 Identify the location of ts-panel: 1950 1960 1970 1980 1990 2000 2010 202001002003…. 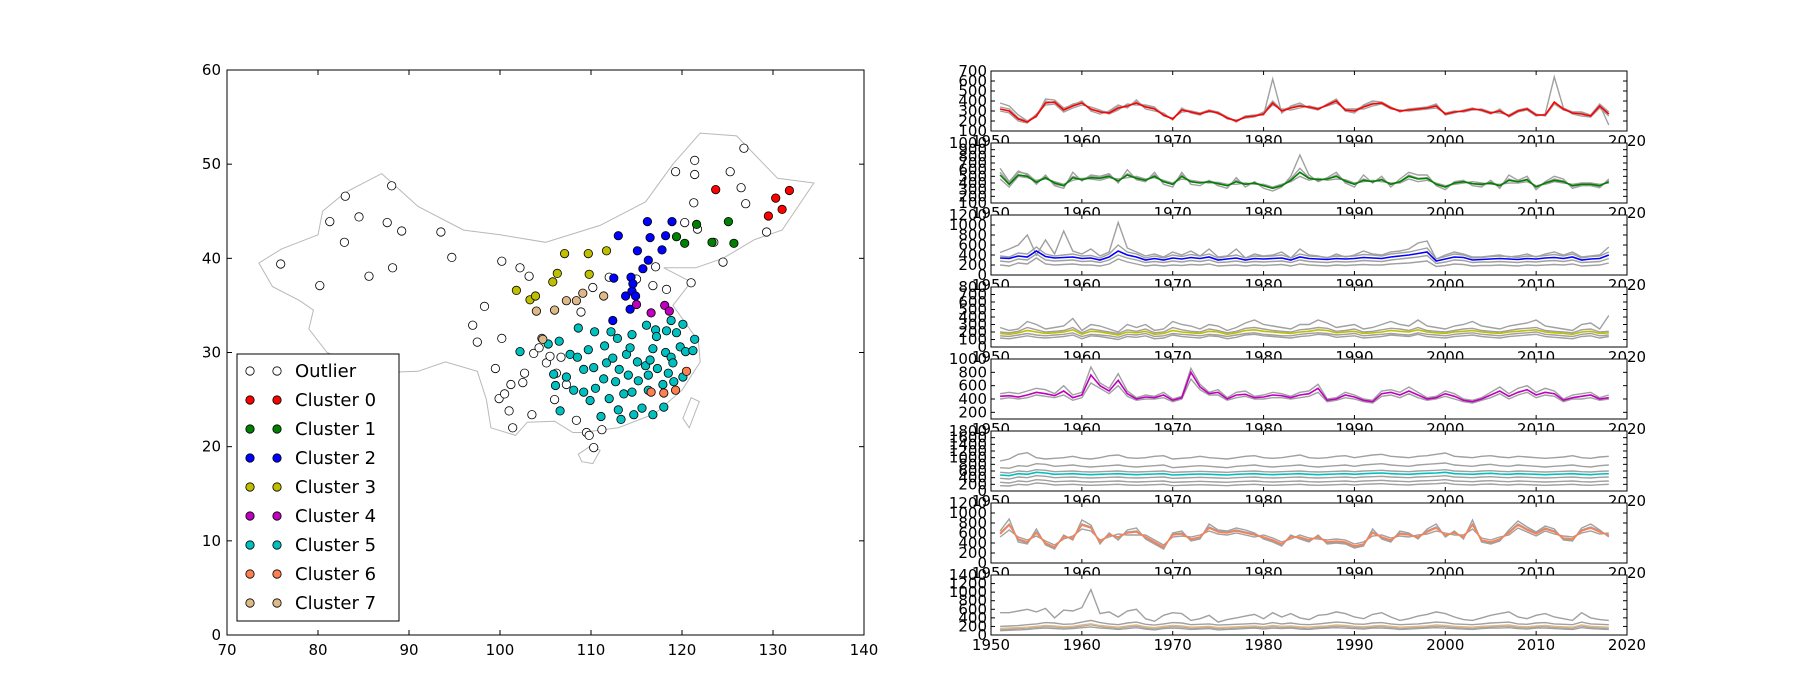
(1302, 322).